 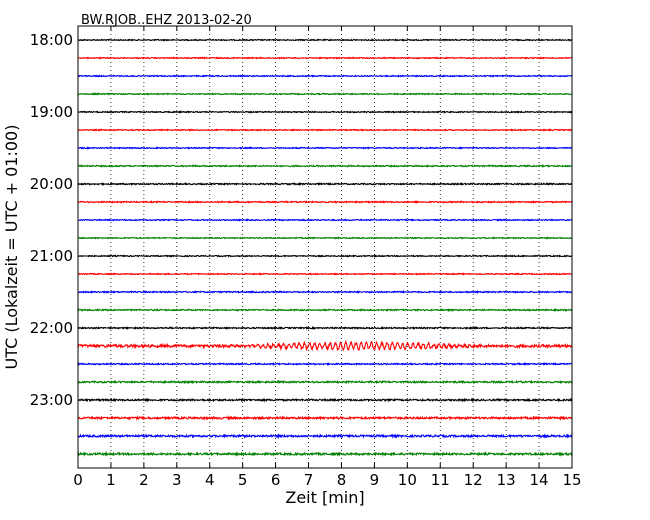 What do you see at coordinates (571, 480) in the screenshot?
I see `x-tick-label: 15` at bounding box center [571, 480].